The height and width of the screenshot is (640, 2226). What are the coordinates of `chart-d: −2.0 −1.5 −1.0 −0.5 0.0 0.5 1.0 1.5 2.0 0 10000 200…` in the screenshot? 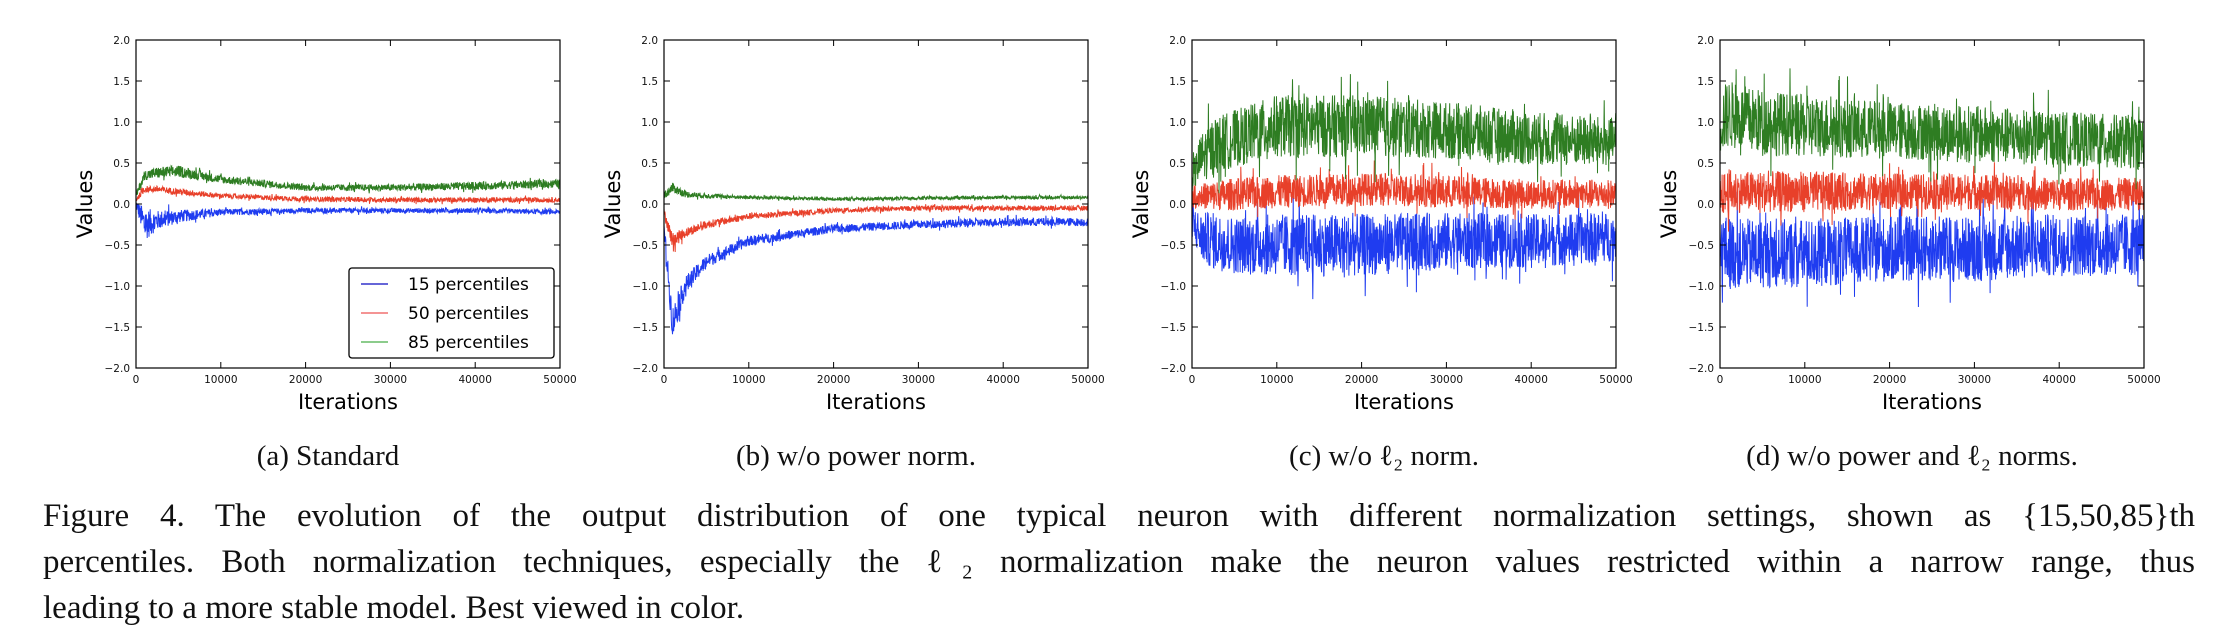 It's located at (1909, 224).